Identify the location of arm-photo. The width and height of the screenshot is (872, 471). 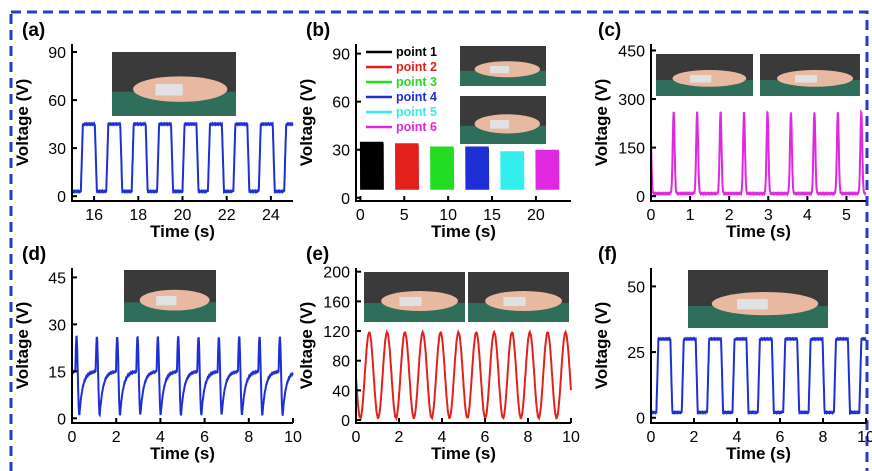
(170, 296).